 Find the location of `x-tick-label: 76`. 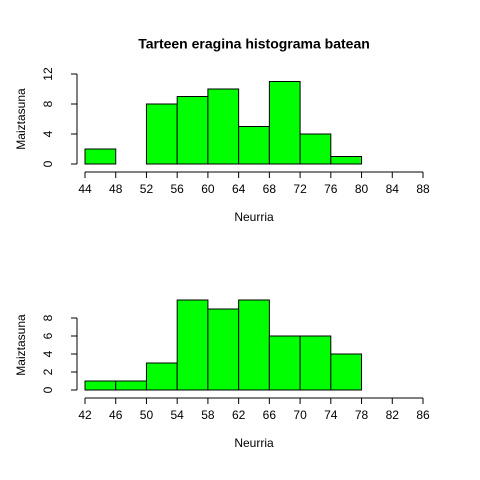

x-tick-label: 76 is located at coordinates (331, 189).